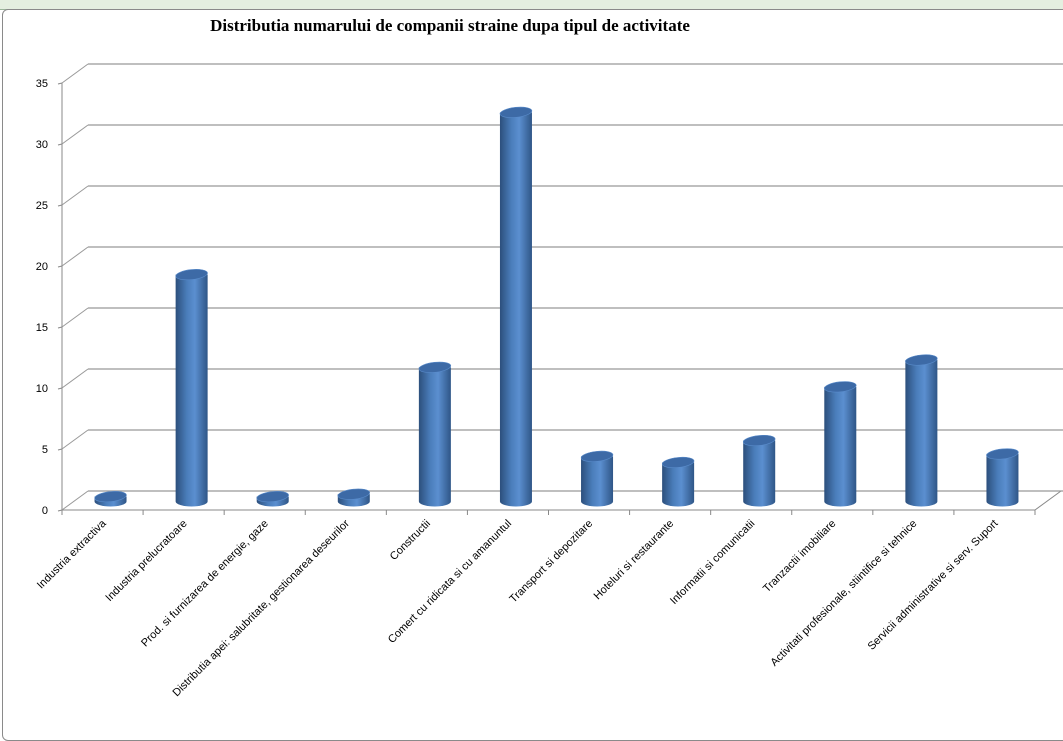  I want to click on category-label: Servicii administrative si serv. Suport, so click(933, 585).